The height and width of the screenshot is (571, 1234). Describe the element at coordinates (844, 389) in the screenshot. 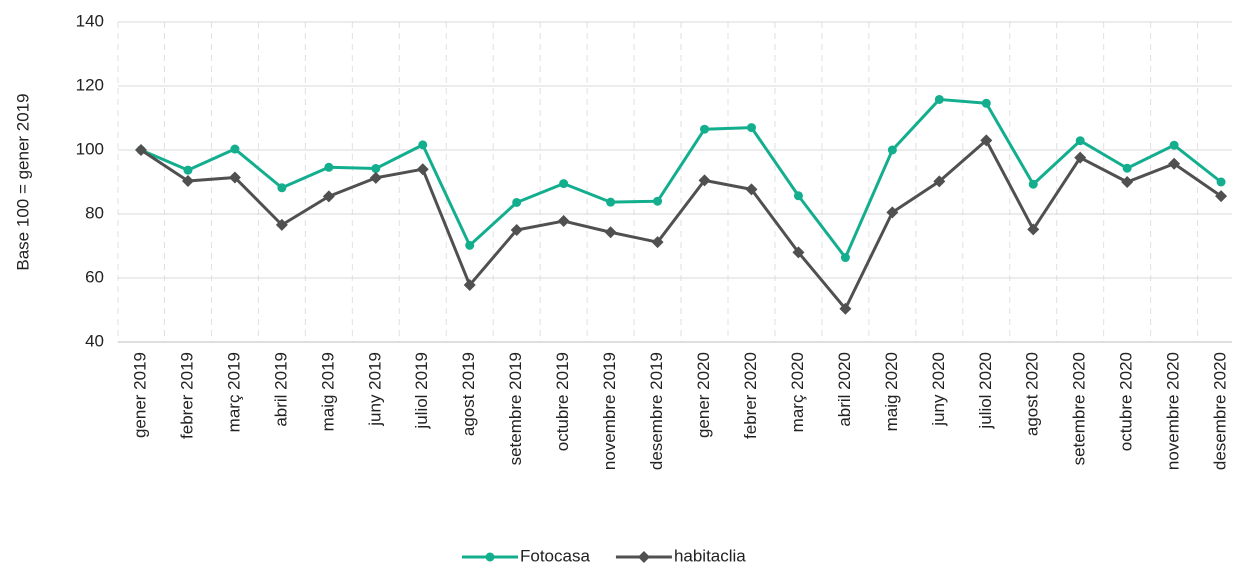

I see `x-tick-label: abril 2020` at that location.